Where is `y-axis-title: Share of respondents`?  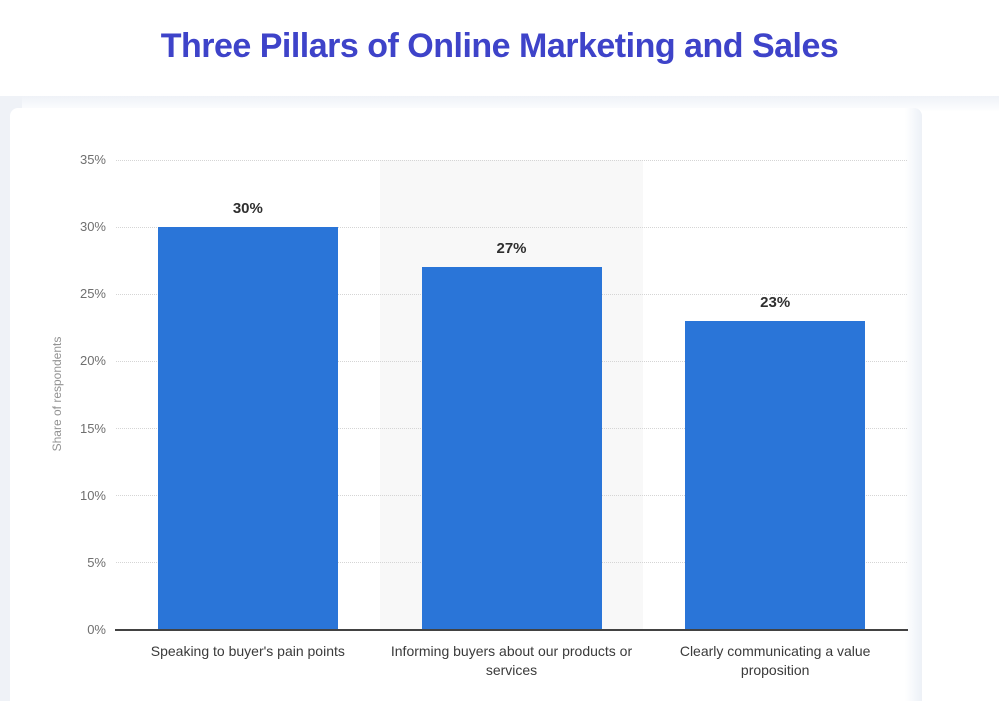 y-axis-title: Share of respondents is located at coordinates (57, 394).